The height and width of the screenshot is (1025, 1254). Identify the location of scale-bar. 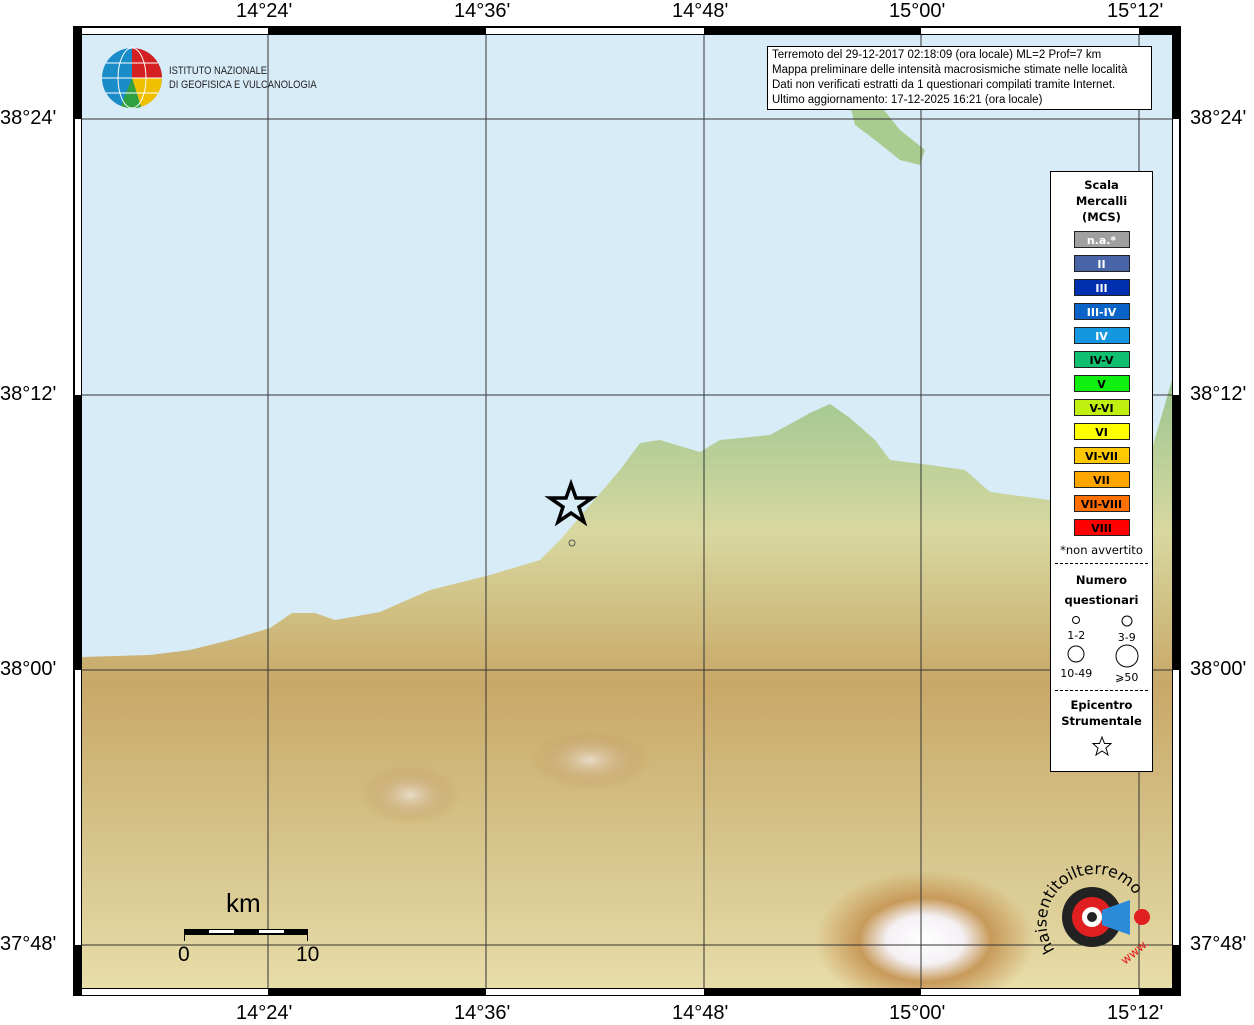
(246, 932).